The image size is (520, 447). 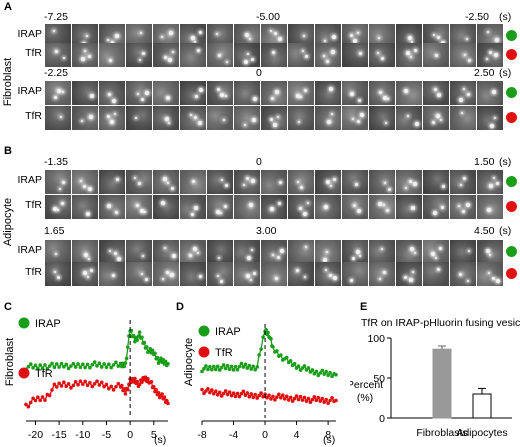 What do you see at coordinates (264, 431) in the screenshot?
I see `chart-d-ticks: -8 -4 0 4 8` at bounding box center [264, 431].